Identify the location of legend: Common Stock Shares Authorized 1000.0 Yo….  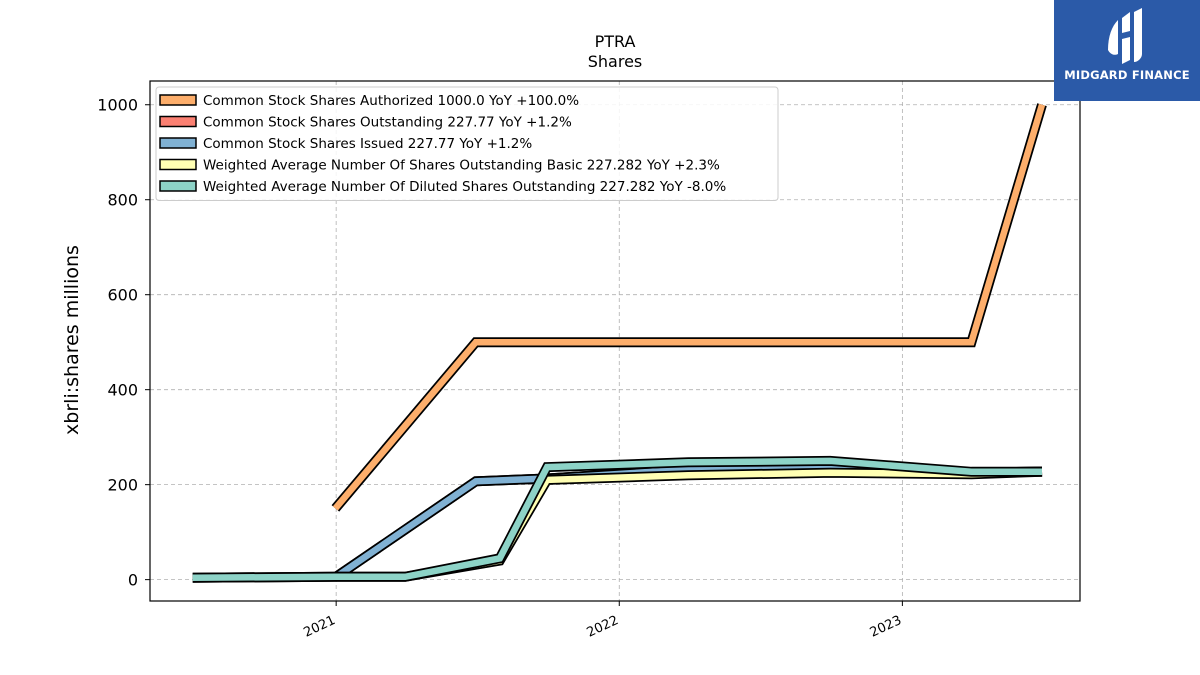
(467, 143).